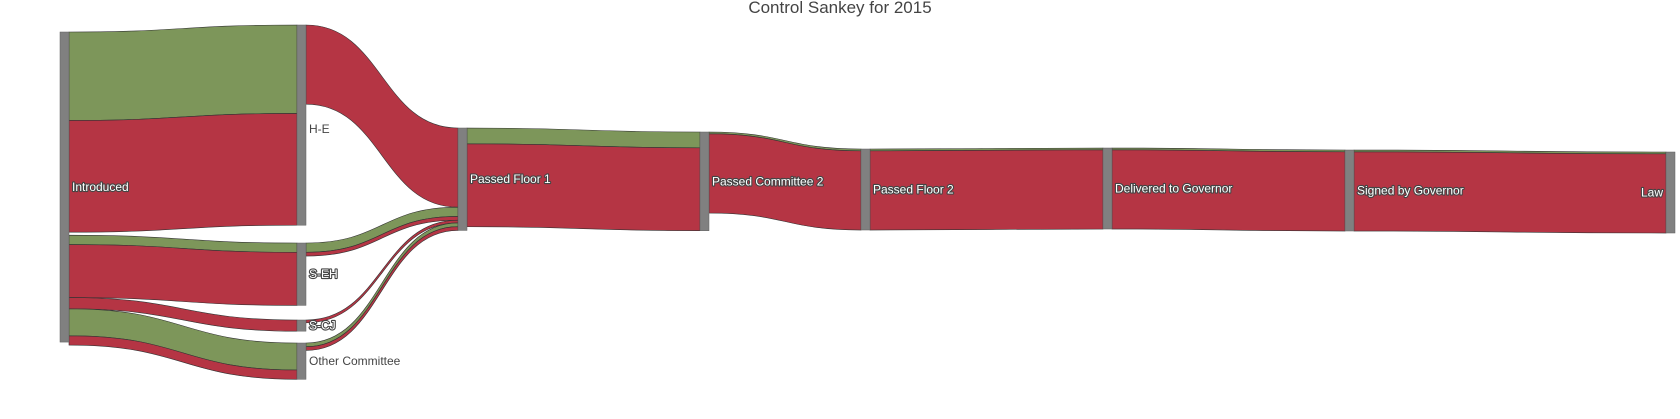 Image resolution: width=1680 pixels, height=419 pixels. What do you see at coordinates (1652, 193) in the screenshot?
I see `node-label-law: Law` at bounding box center [1652, 193].